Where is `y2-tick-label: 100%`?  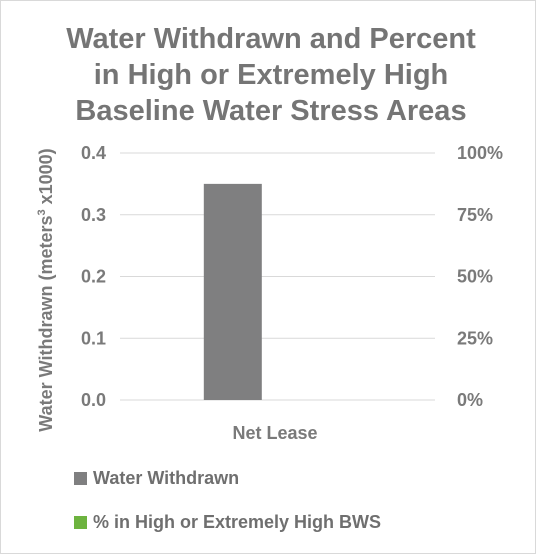 y2-tick-label: 100% is located at coordinates (480, 153).